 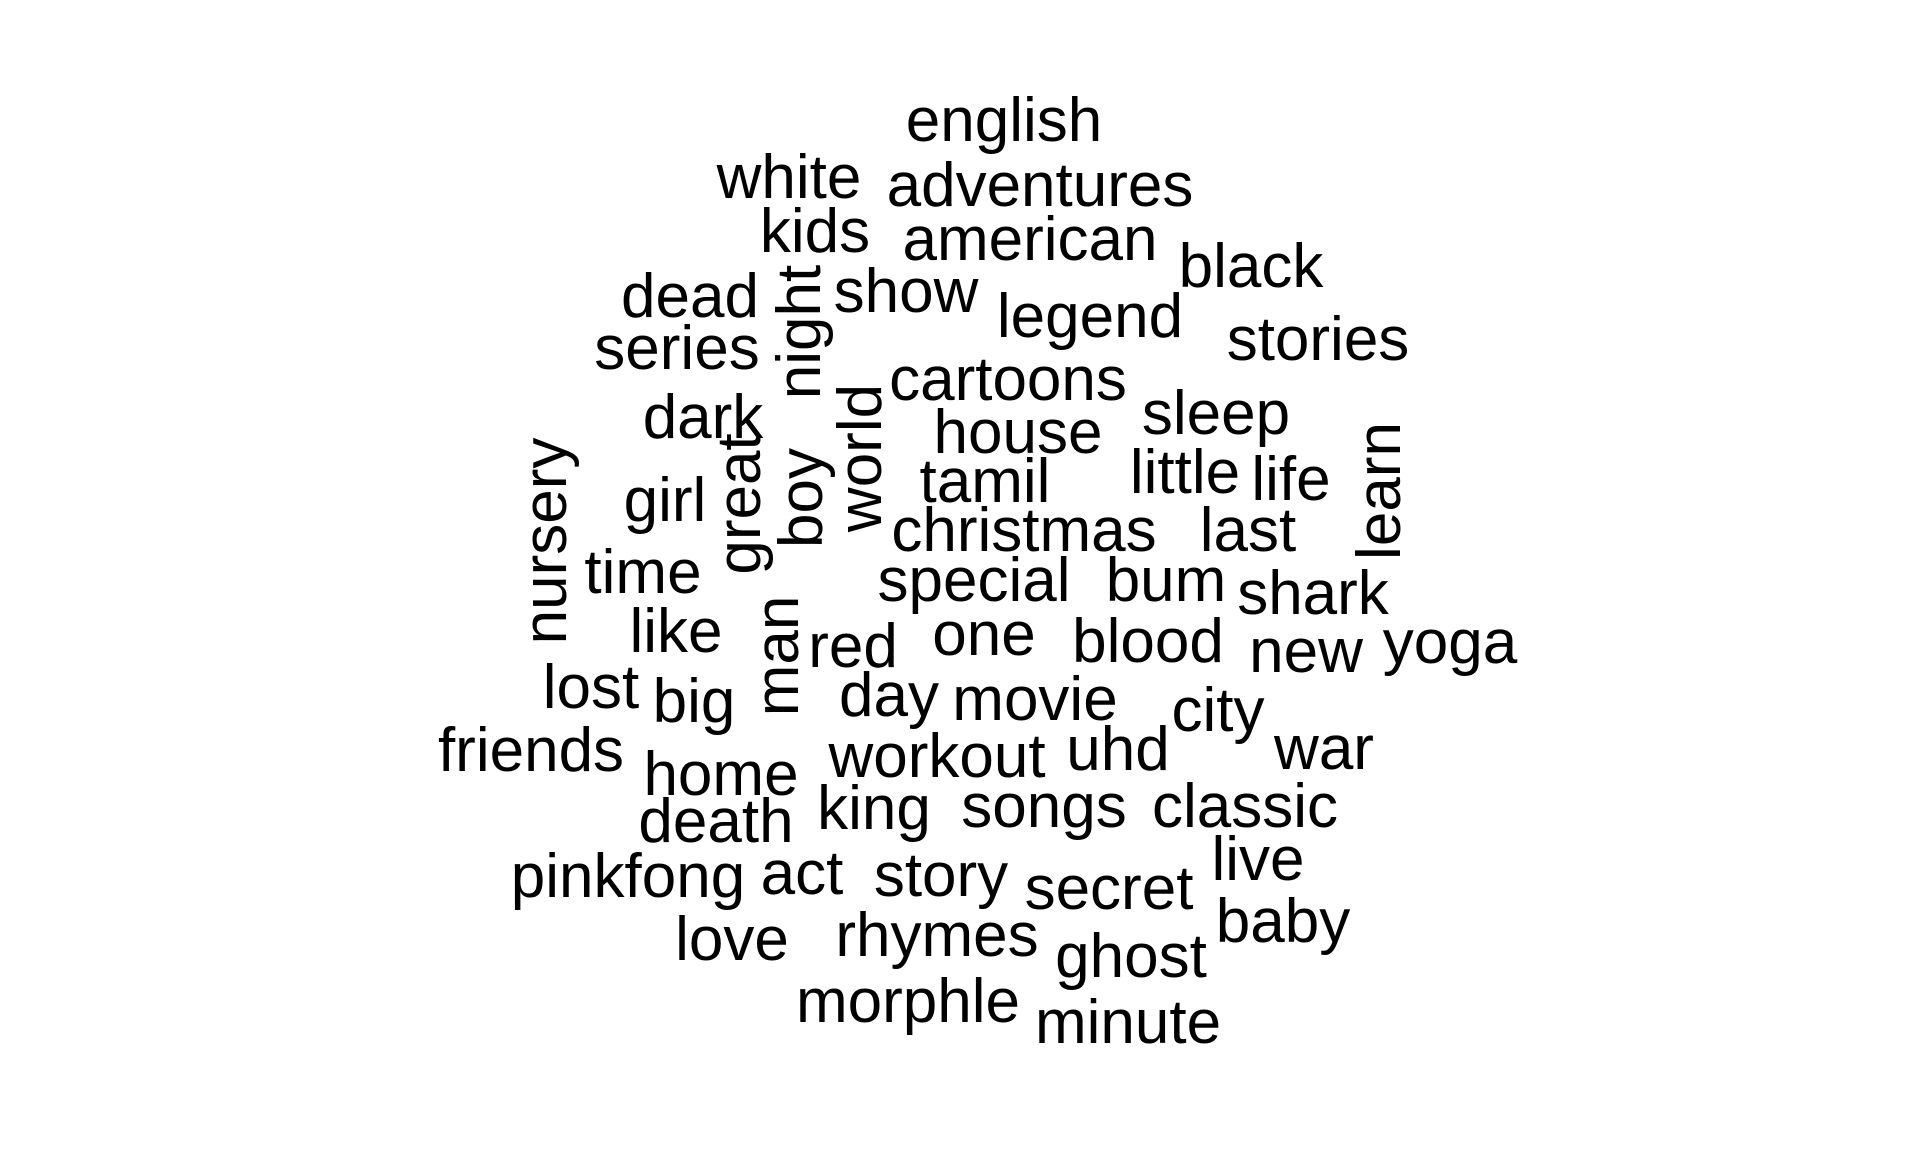 I want to click on word-nursery: nursery, so click(x=545, y=541).